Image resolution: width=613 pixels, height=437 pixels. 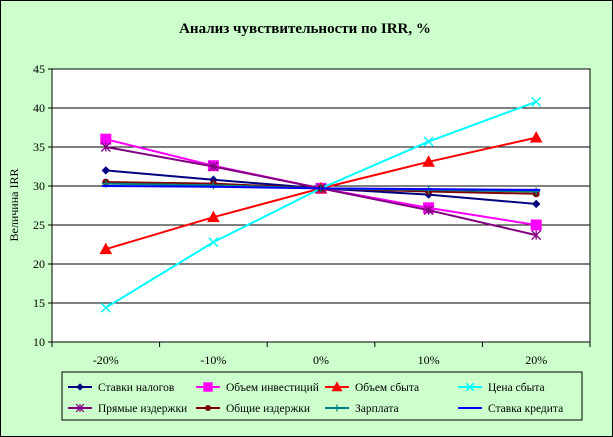 What do you see at coordinates (429, 360) in the screenshot?
I see `x-tick-label: 10%` at bounding box center [429, 360].